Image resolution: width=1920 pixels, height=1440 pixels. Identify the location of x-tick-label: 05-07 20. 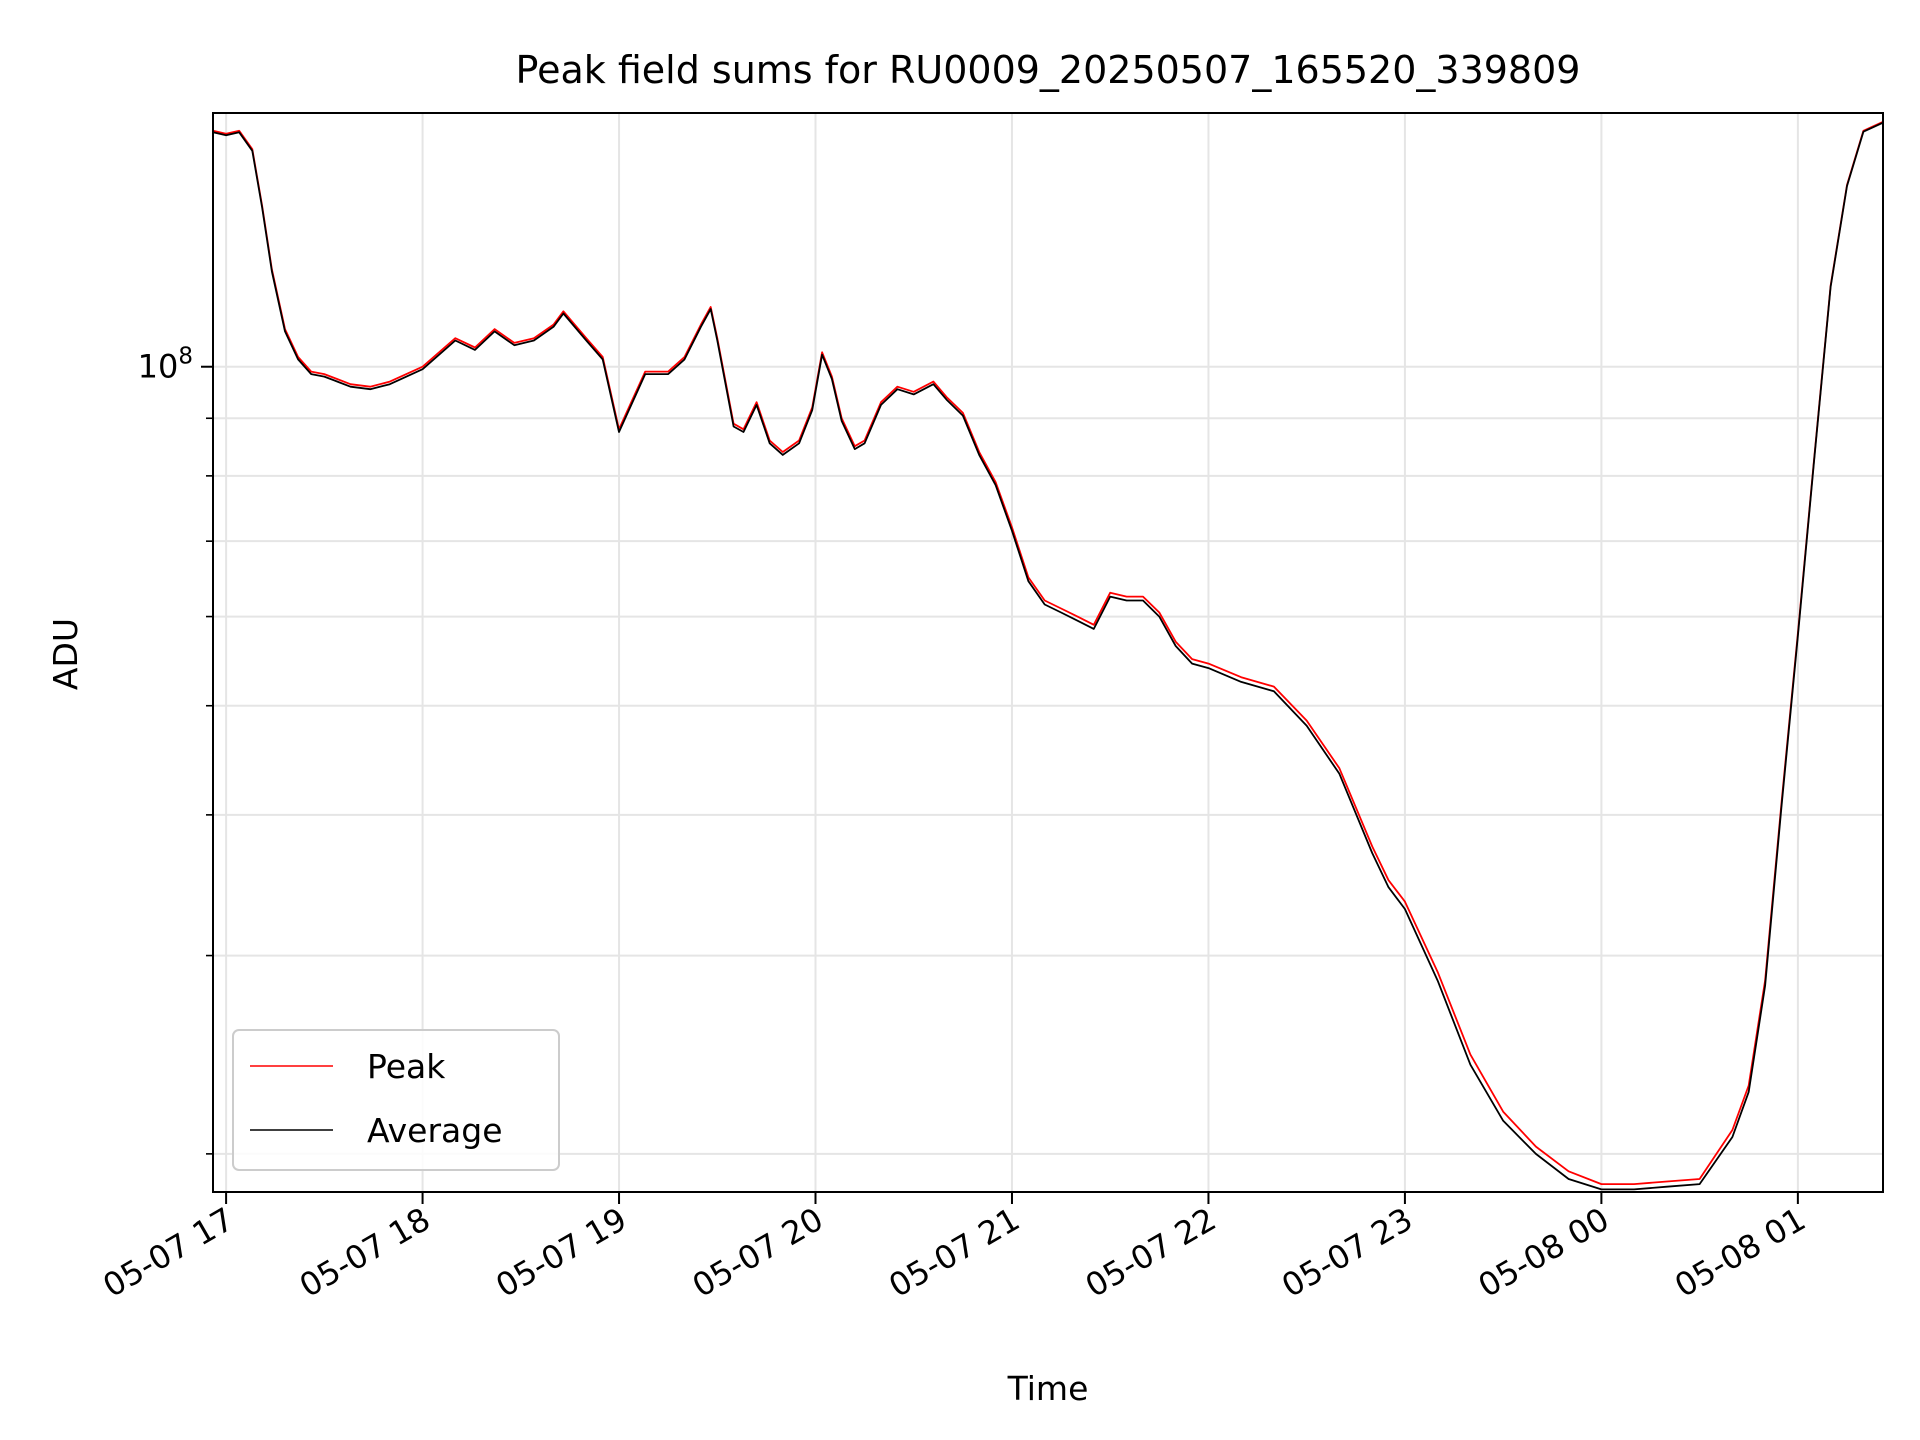
(758, 1252).